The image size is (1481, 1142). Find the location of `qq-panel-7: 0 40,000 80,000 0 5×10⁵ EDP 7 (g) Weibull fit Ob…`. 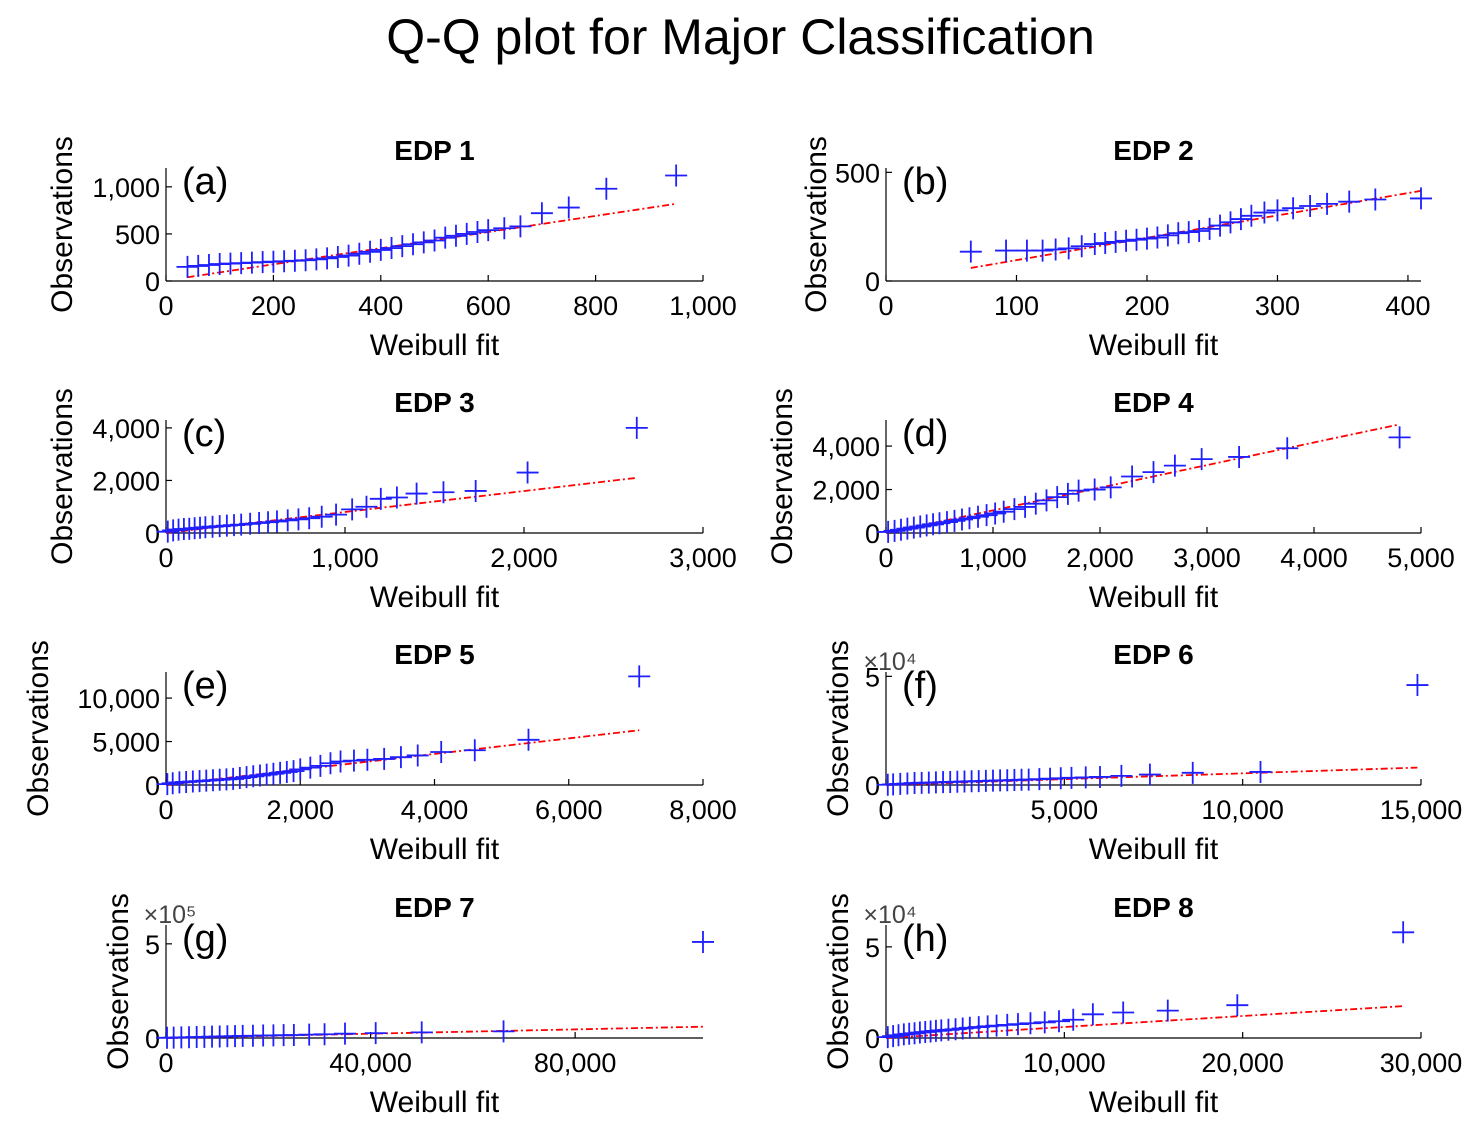

qq-panel-7: 0 40,000 80,000 0 5×10⁵ EDP 7 (g) Weibull fit Ob… is located at coordinates (408, 1005).